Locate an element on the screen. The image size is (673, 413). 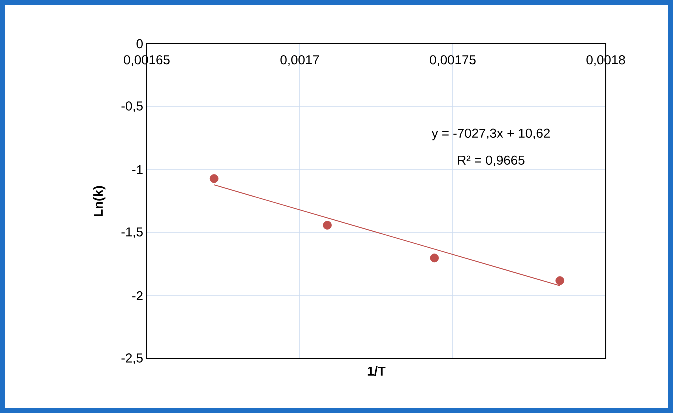
y-axis-title: Ln(k) is located at coordinates (100, 201).